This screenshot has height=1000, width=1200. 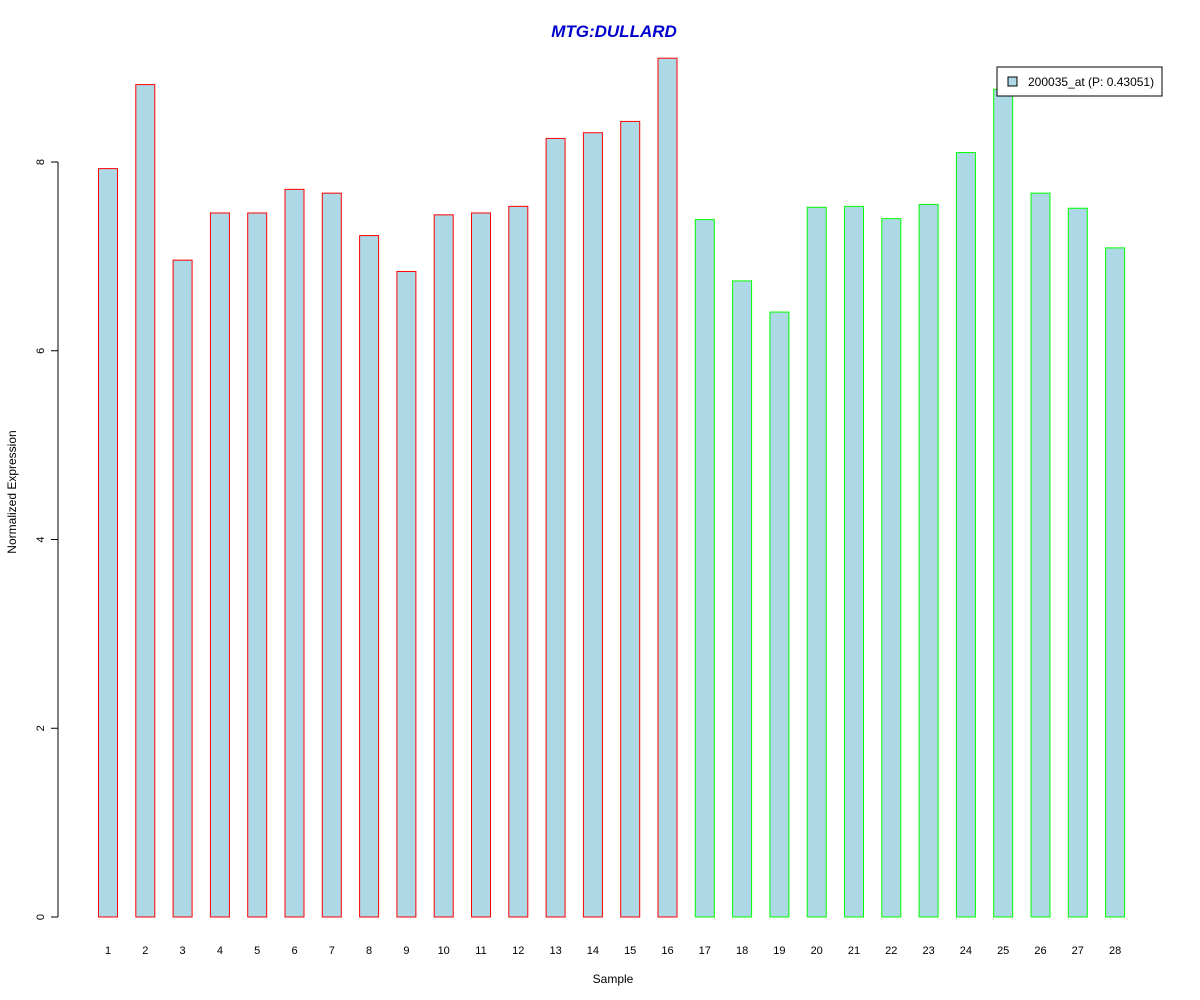 What do you see at coordinates (294, 951) in the screenshot?
I see `x-tick-label: 6` at bounding box center [294, 951].